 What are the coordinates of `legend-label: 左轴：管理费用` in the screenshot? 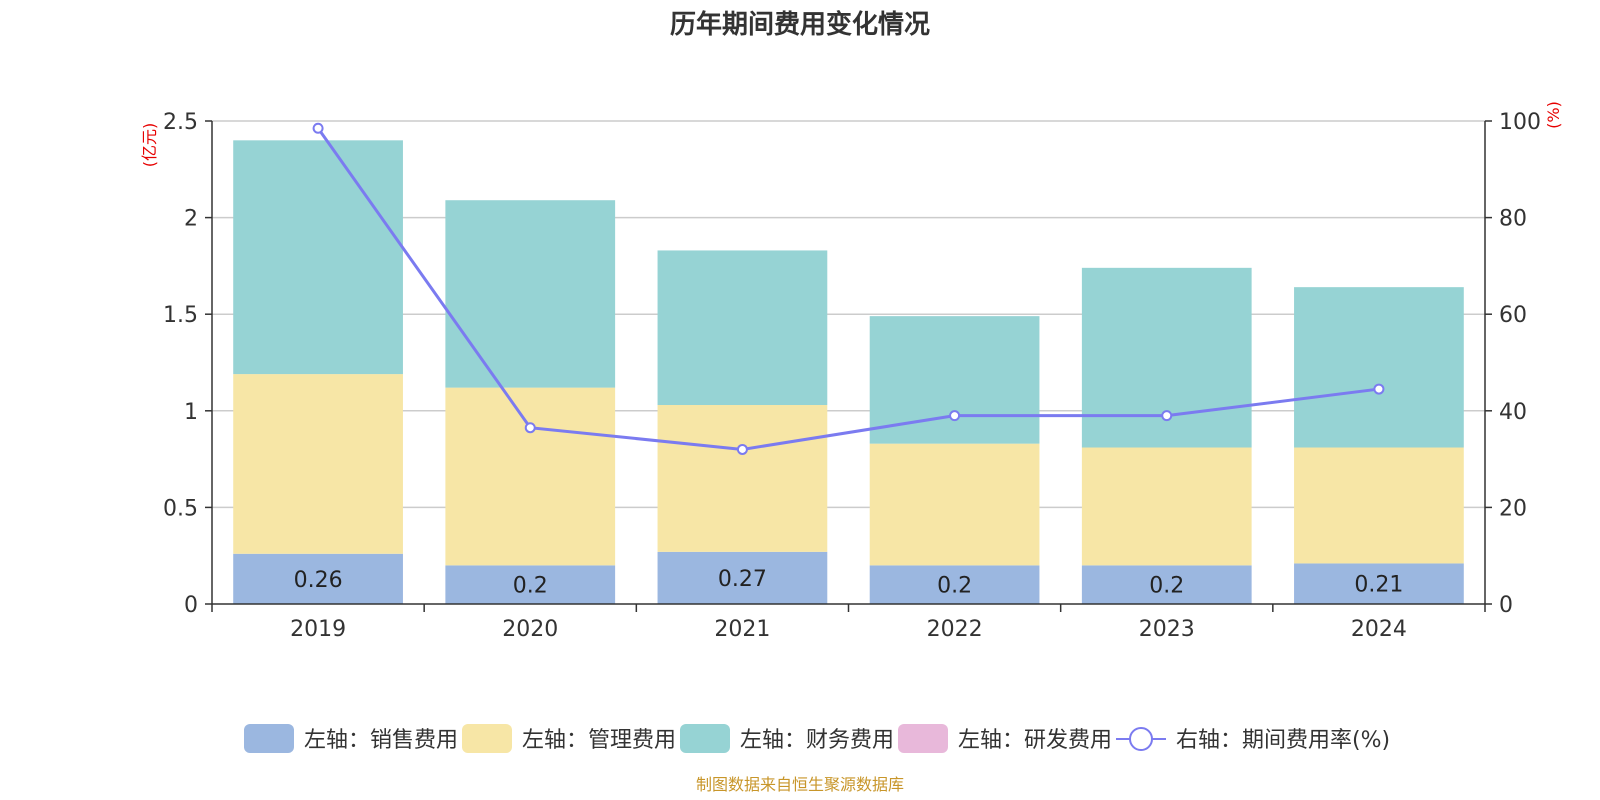 It's located at (599, 740).